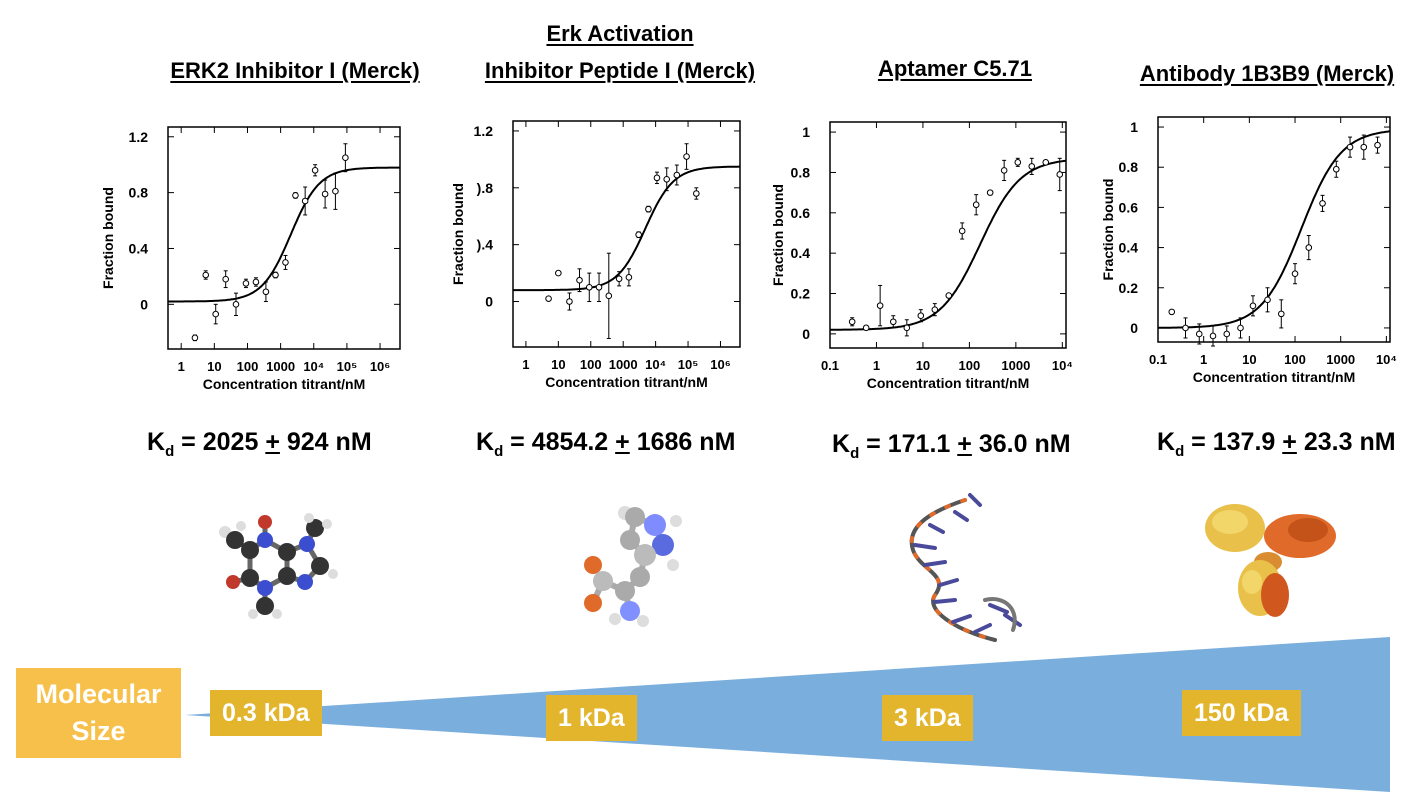 This screenshot has width=1412, height=799. Describe the element at coordinates (620, 33) in the screenshot. I see `chart-title-erk-activation-line1: Erk Activation` at that location.